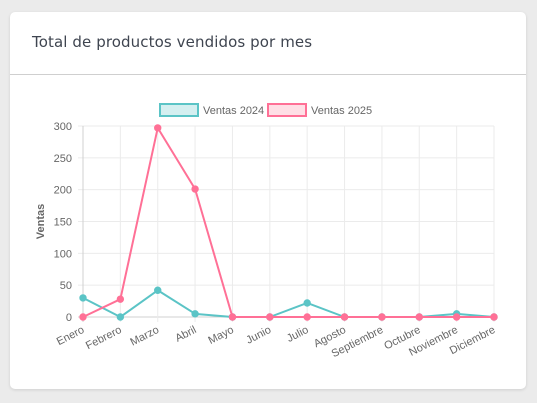 The image size is (537, 403). I want to click on y-axis-title: Ventas, so click(41, 221).